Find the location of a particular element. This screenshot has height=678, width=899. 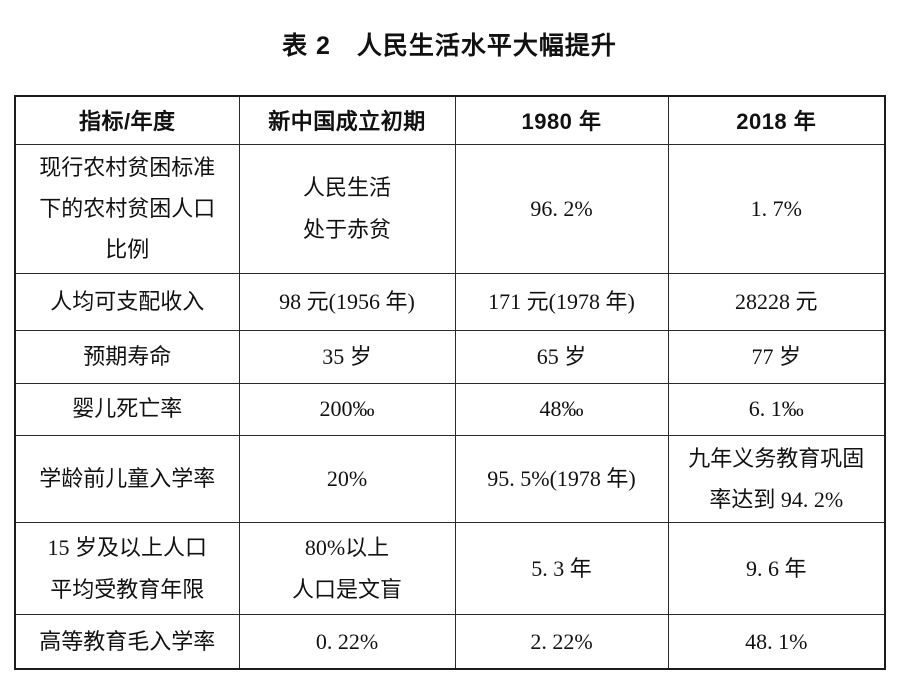

col-header-early-prc: 新中国成立初期 is located at coordinates (347, 120).